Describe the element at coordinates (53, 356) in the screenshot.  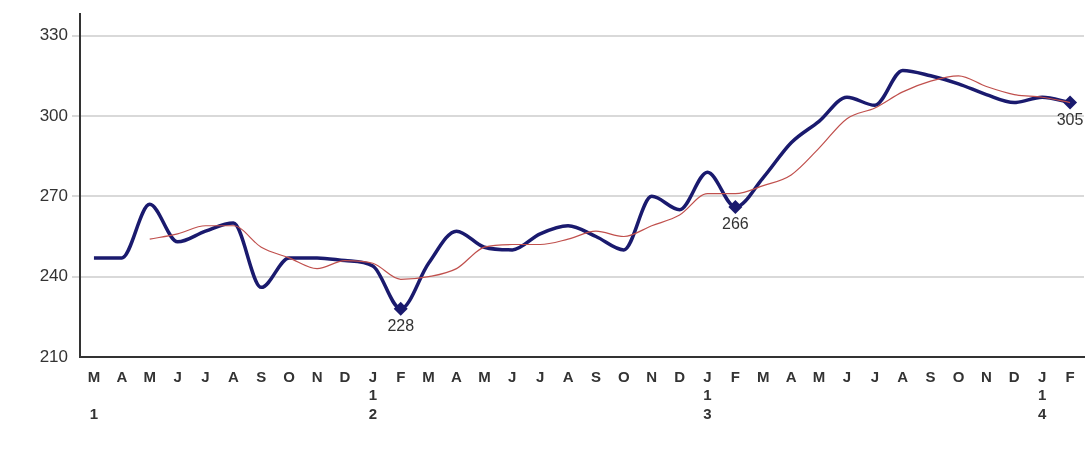
I see `y-tick-label: 210` at that location.